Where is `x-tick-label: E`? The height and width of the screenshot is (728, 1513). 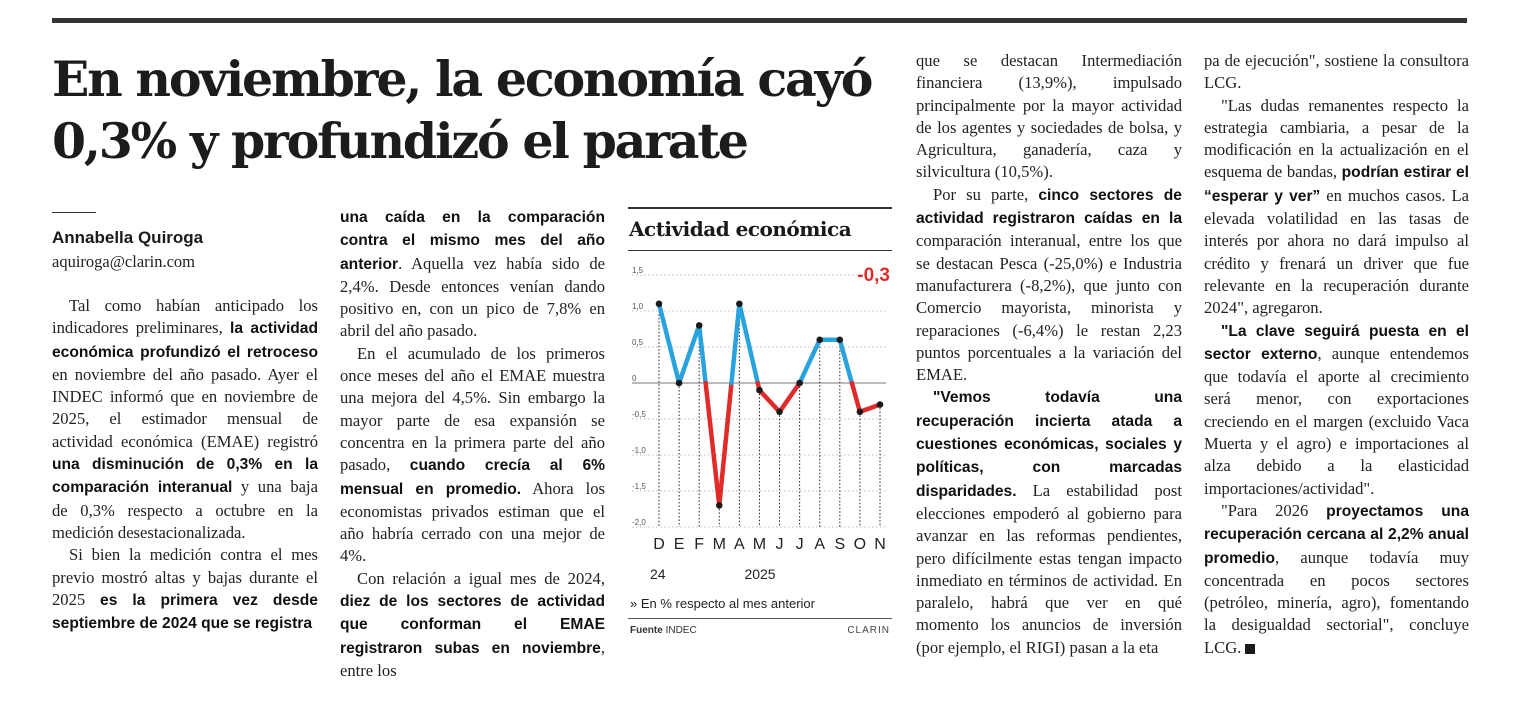
x-tick-label: E is located at coordinates (679, 544).